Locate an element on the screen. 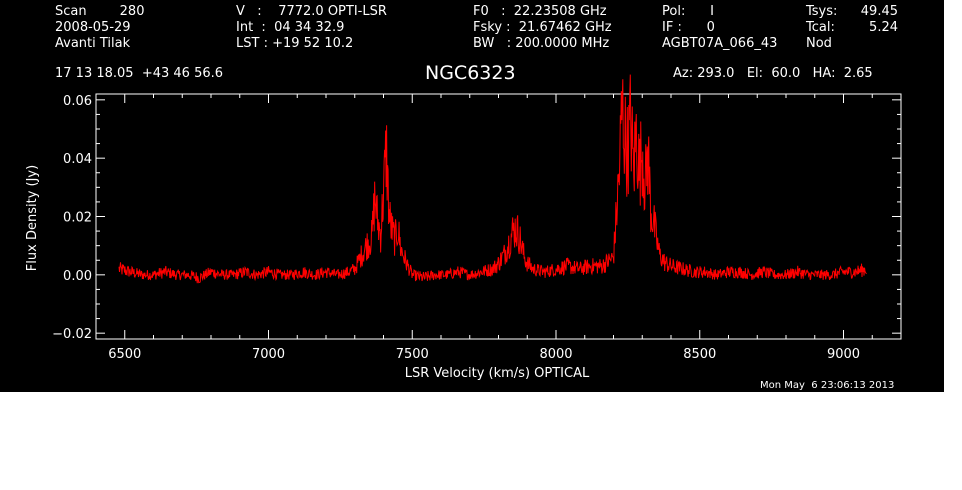 The image size is (962, 490). header-tcal-value: 5.24 is located at coordinates (883, 27).